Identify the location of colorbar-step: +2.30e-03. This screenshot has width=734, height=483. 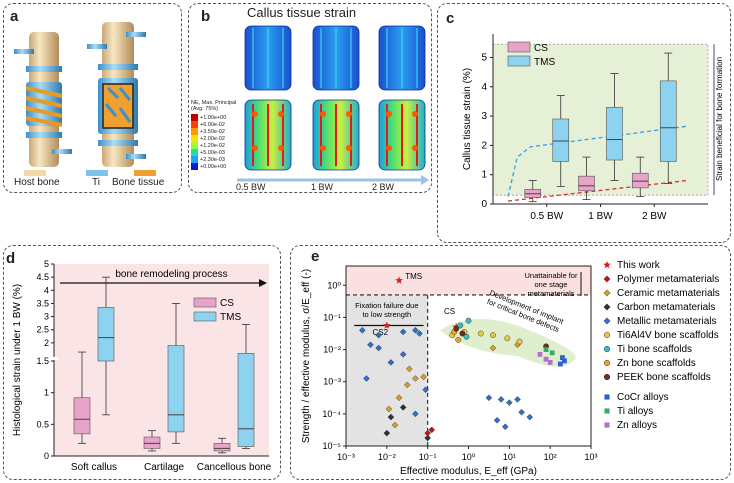
(208, 159).